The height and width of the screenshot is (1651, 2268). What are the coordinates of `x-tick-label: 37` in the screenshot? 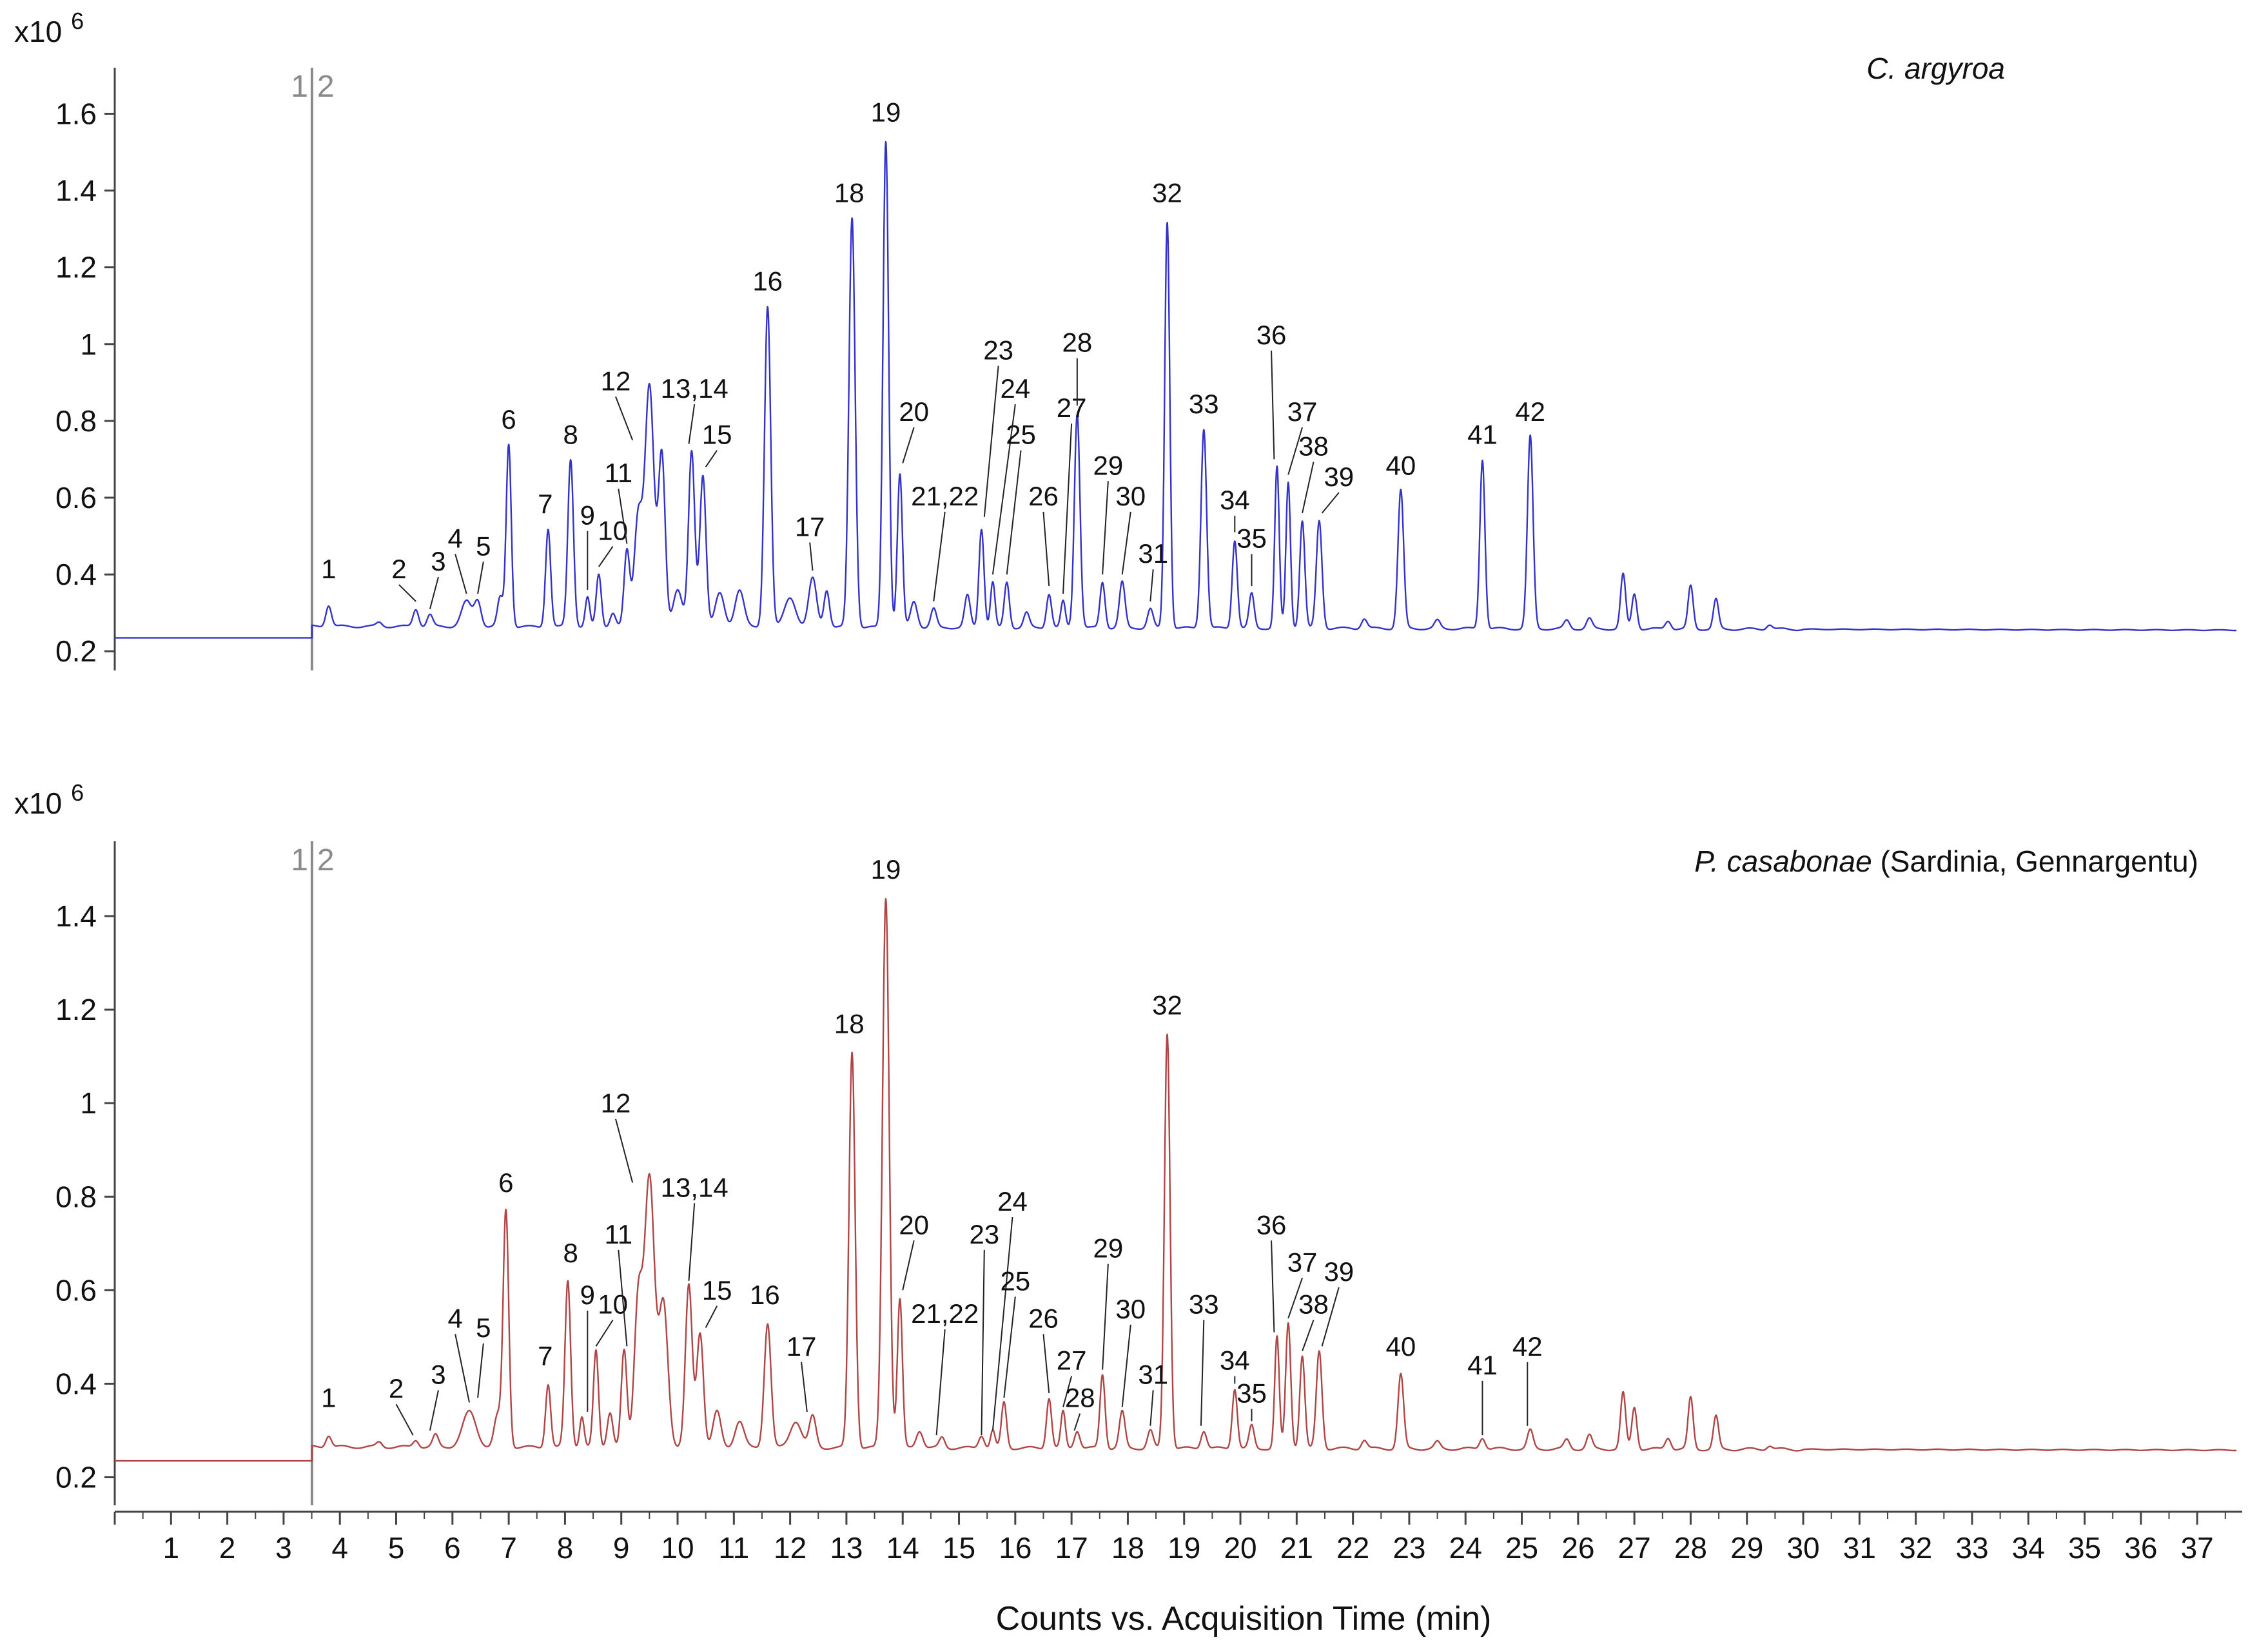 It's located at (2197, 1548).